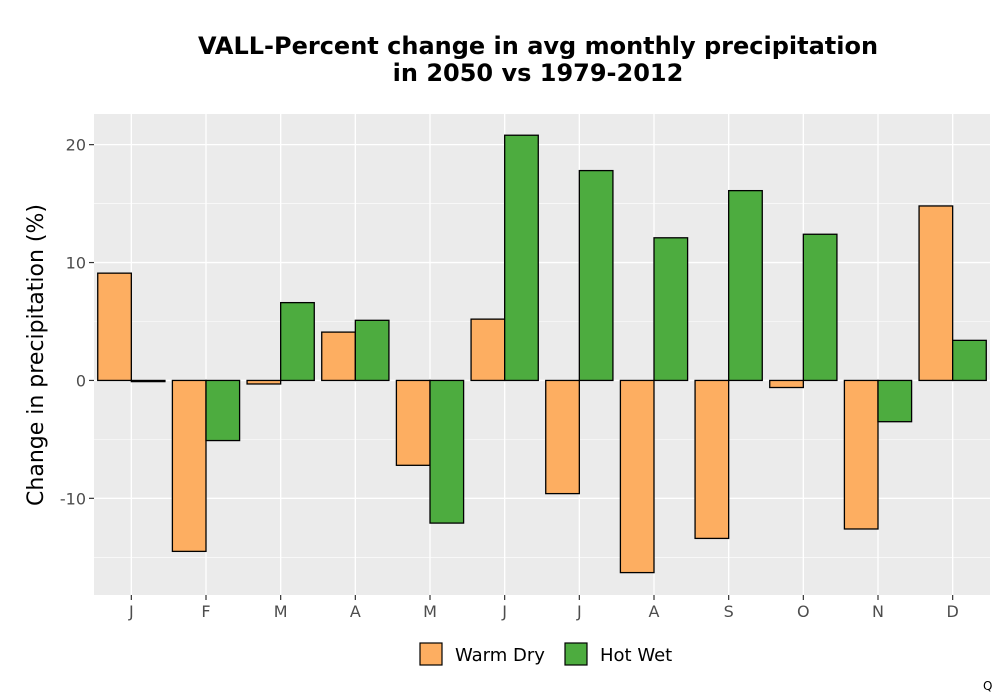 This screenshot has height=700, width=1000. Describe the element at coordinates (803, 611) in the screenshot. I see `x-tick-label: O` at that location.